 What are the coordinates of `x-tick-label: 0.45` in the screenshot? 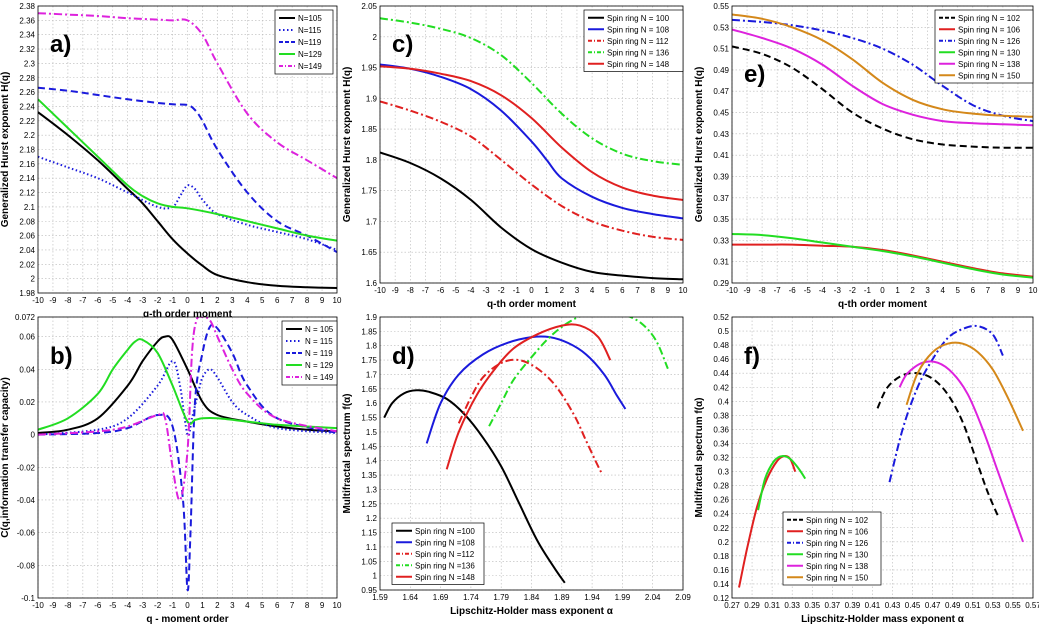 It's located at (913, 605).